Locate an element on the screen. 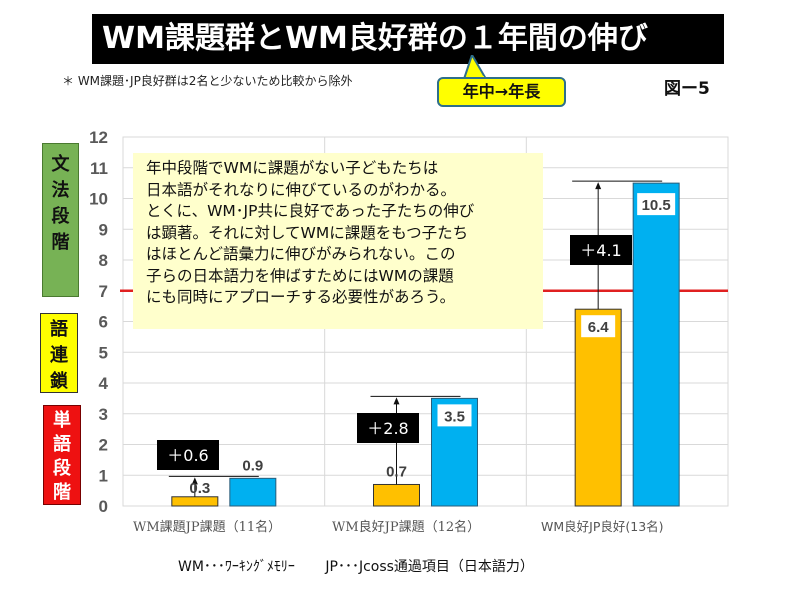 Image resolution: width=800 pixels, height=600 pixels. y-tick-label: 11 is located at coordinates (99, 168).